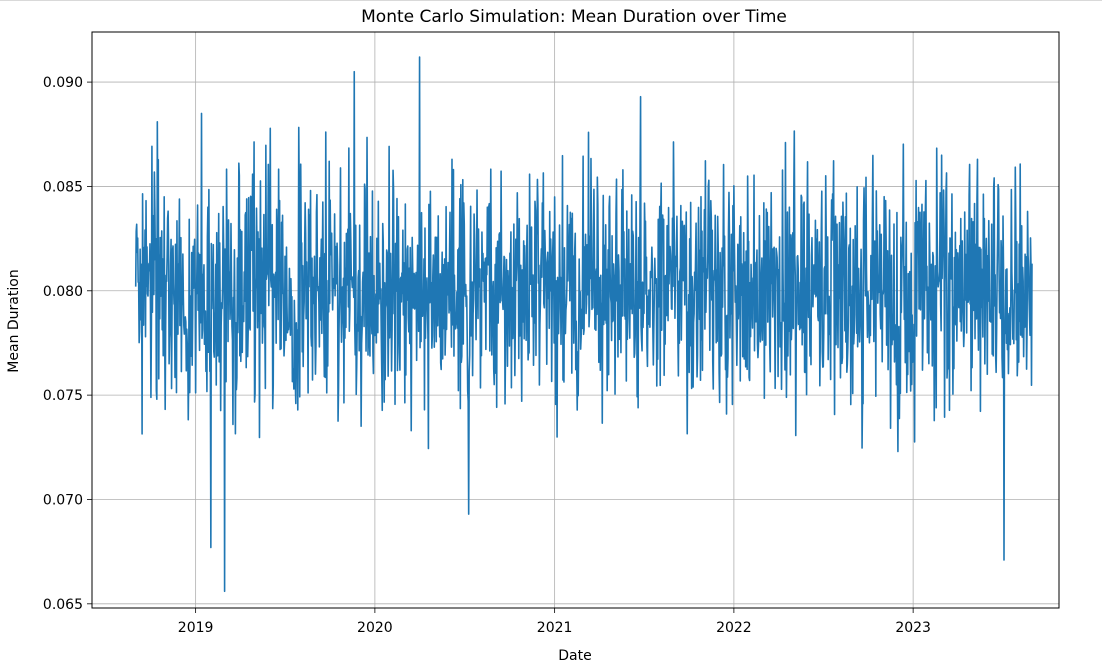 The height and width of the screenshot is (664, 1102). I want to click on x-axis: 2019 2020 2021 2022 2023, so click(554, 622).